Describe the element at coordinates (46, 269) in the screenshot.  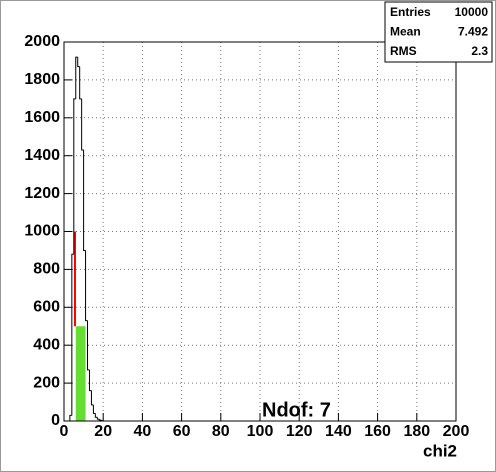
I see `y-tick-label: 800` at that location.